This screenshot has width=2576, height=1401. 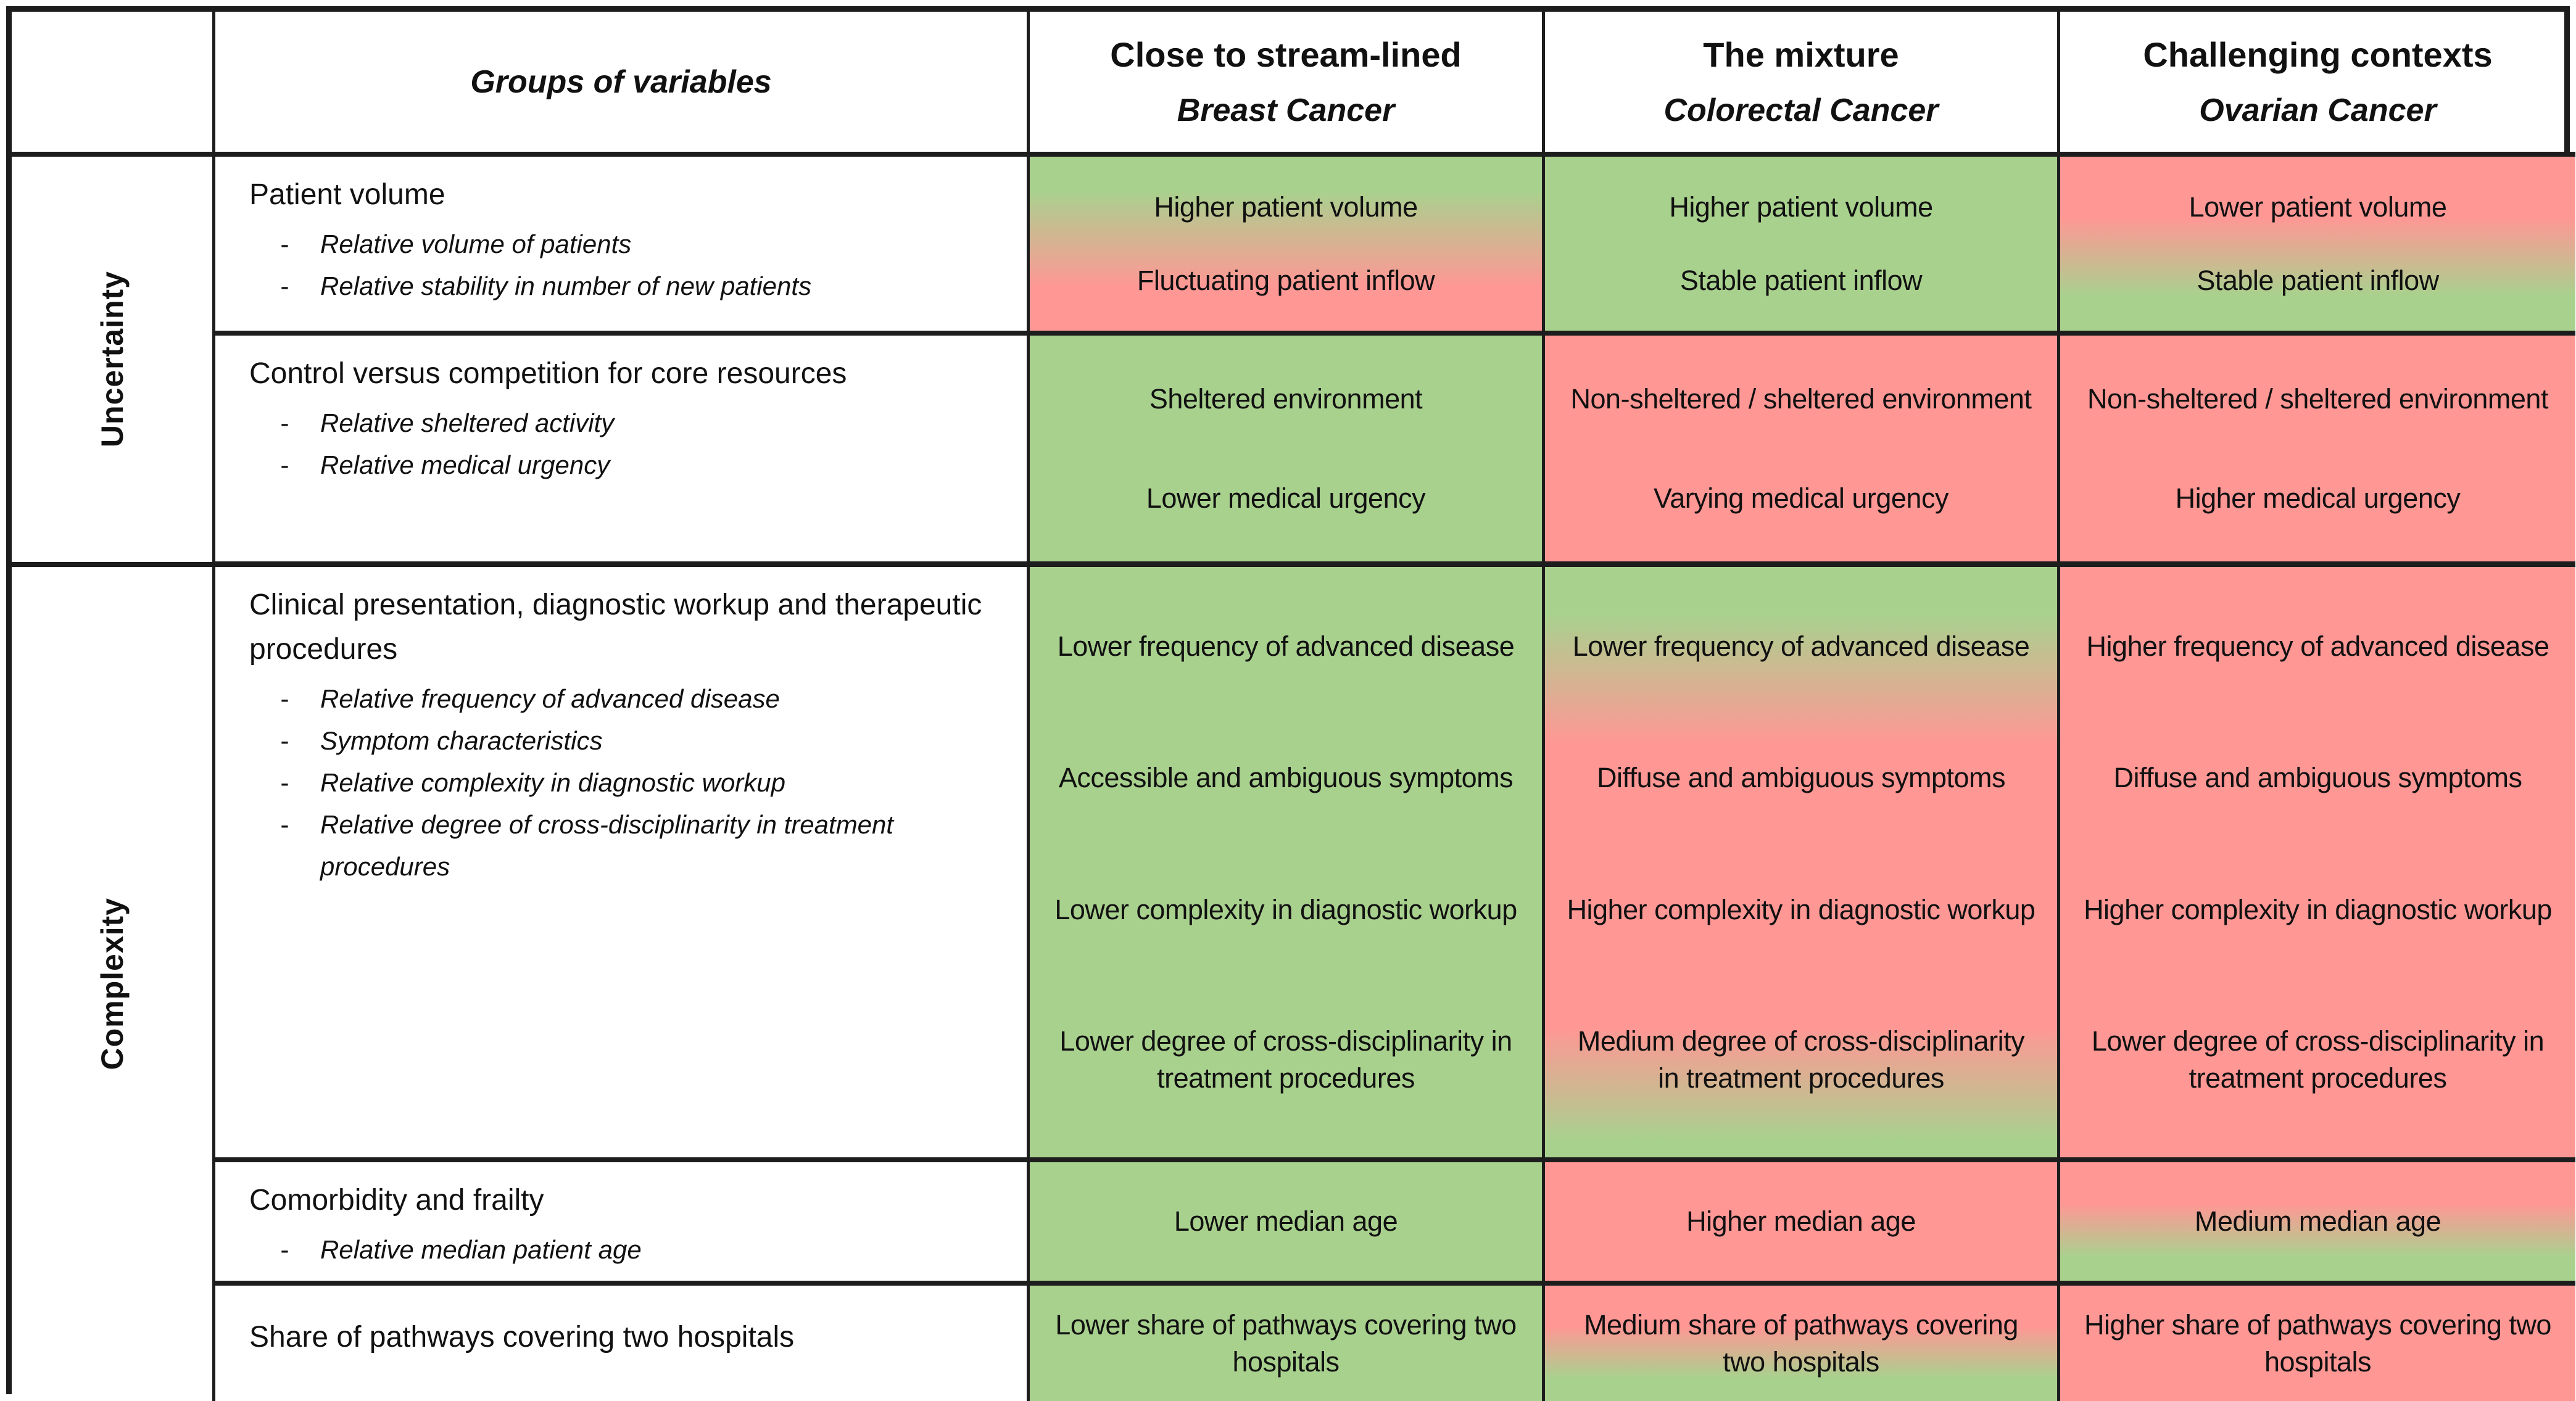 I want to click on complexity-label-text: Complexity, so click(x=112, y=984).